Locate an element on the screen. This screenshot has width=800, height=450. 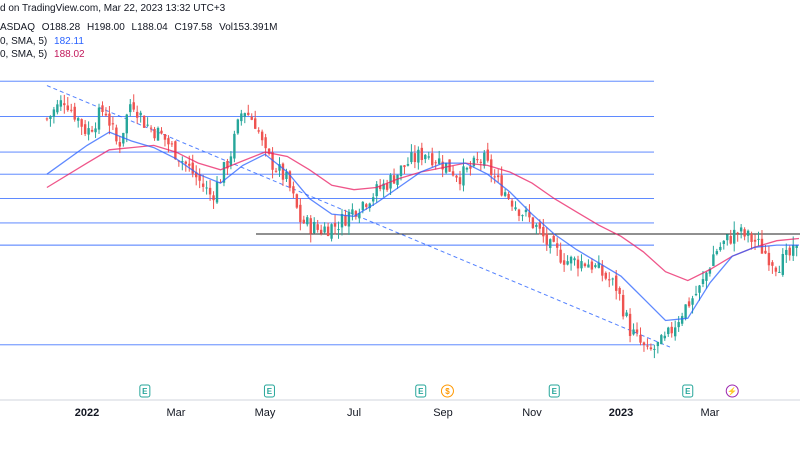
ma-slow-legend: 0, SMA, 5) 188.02 is located at coordinates (44, 54).